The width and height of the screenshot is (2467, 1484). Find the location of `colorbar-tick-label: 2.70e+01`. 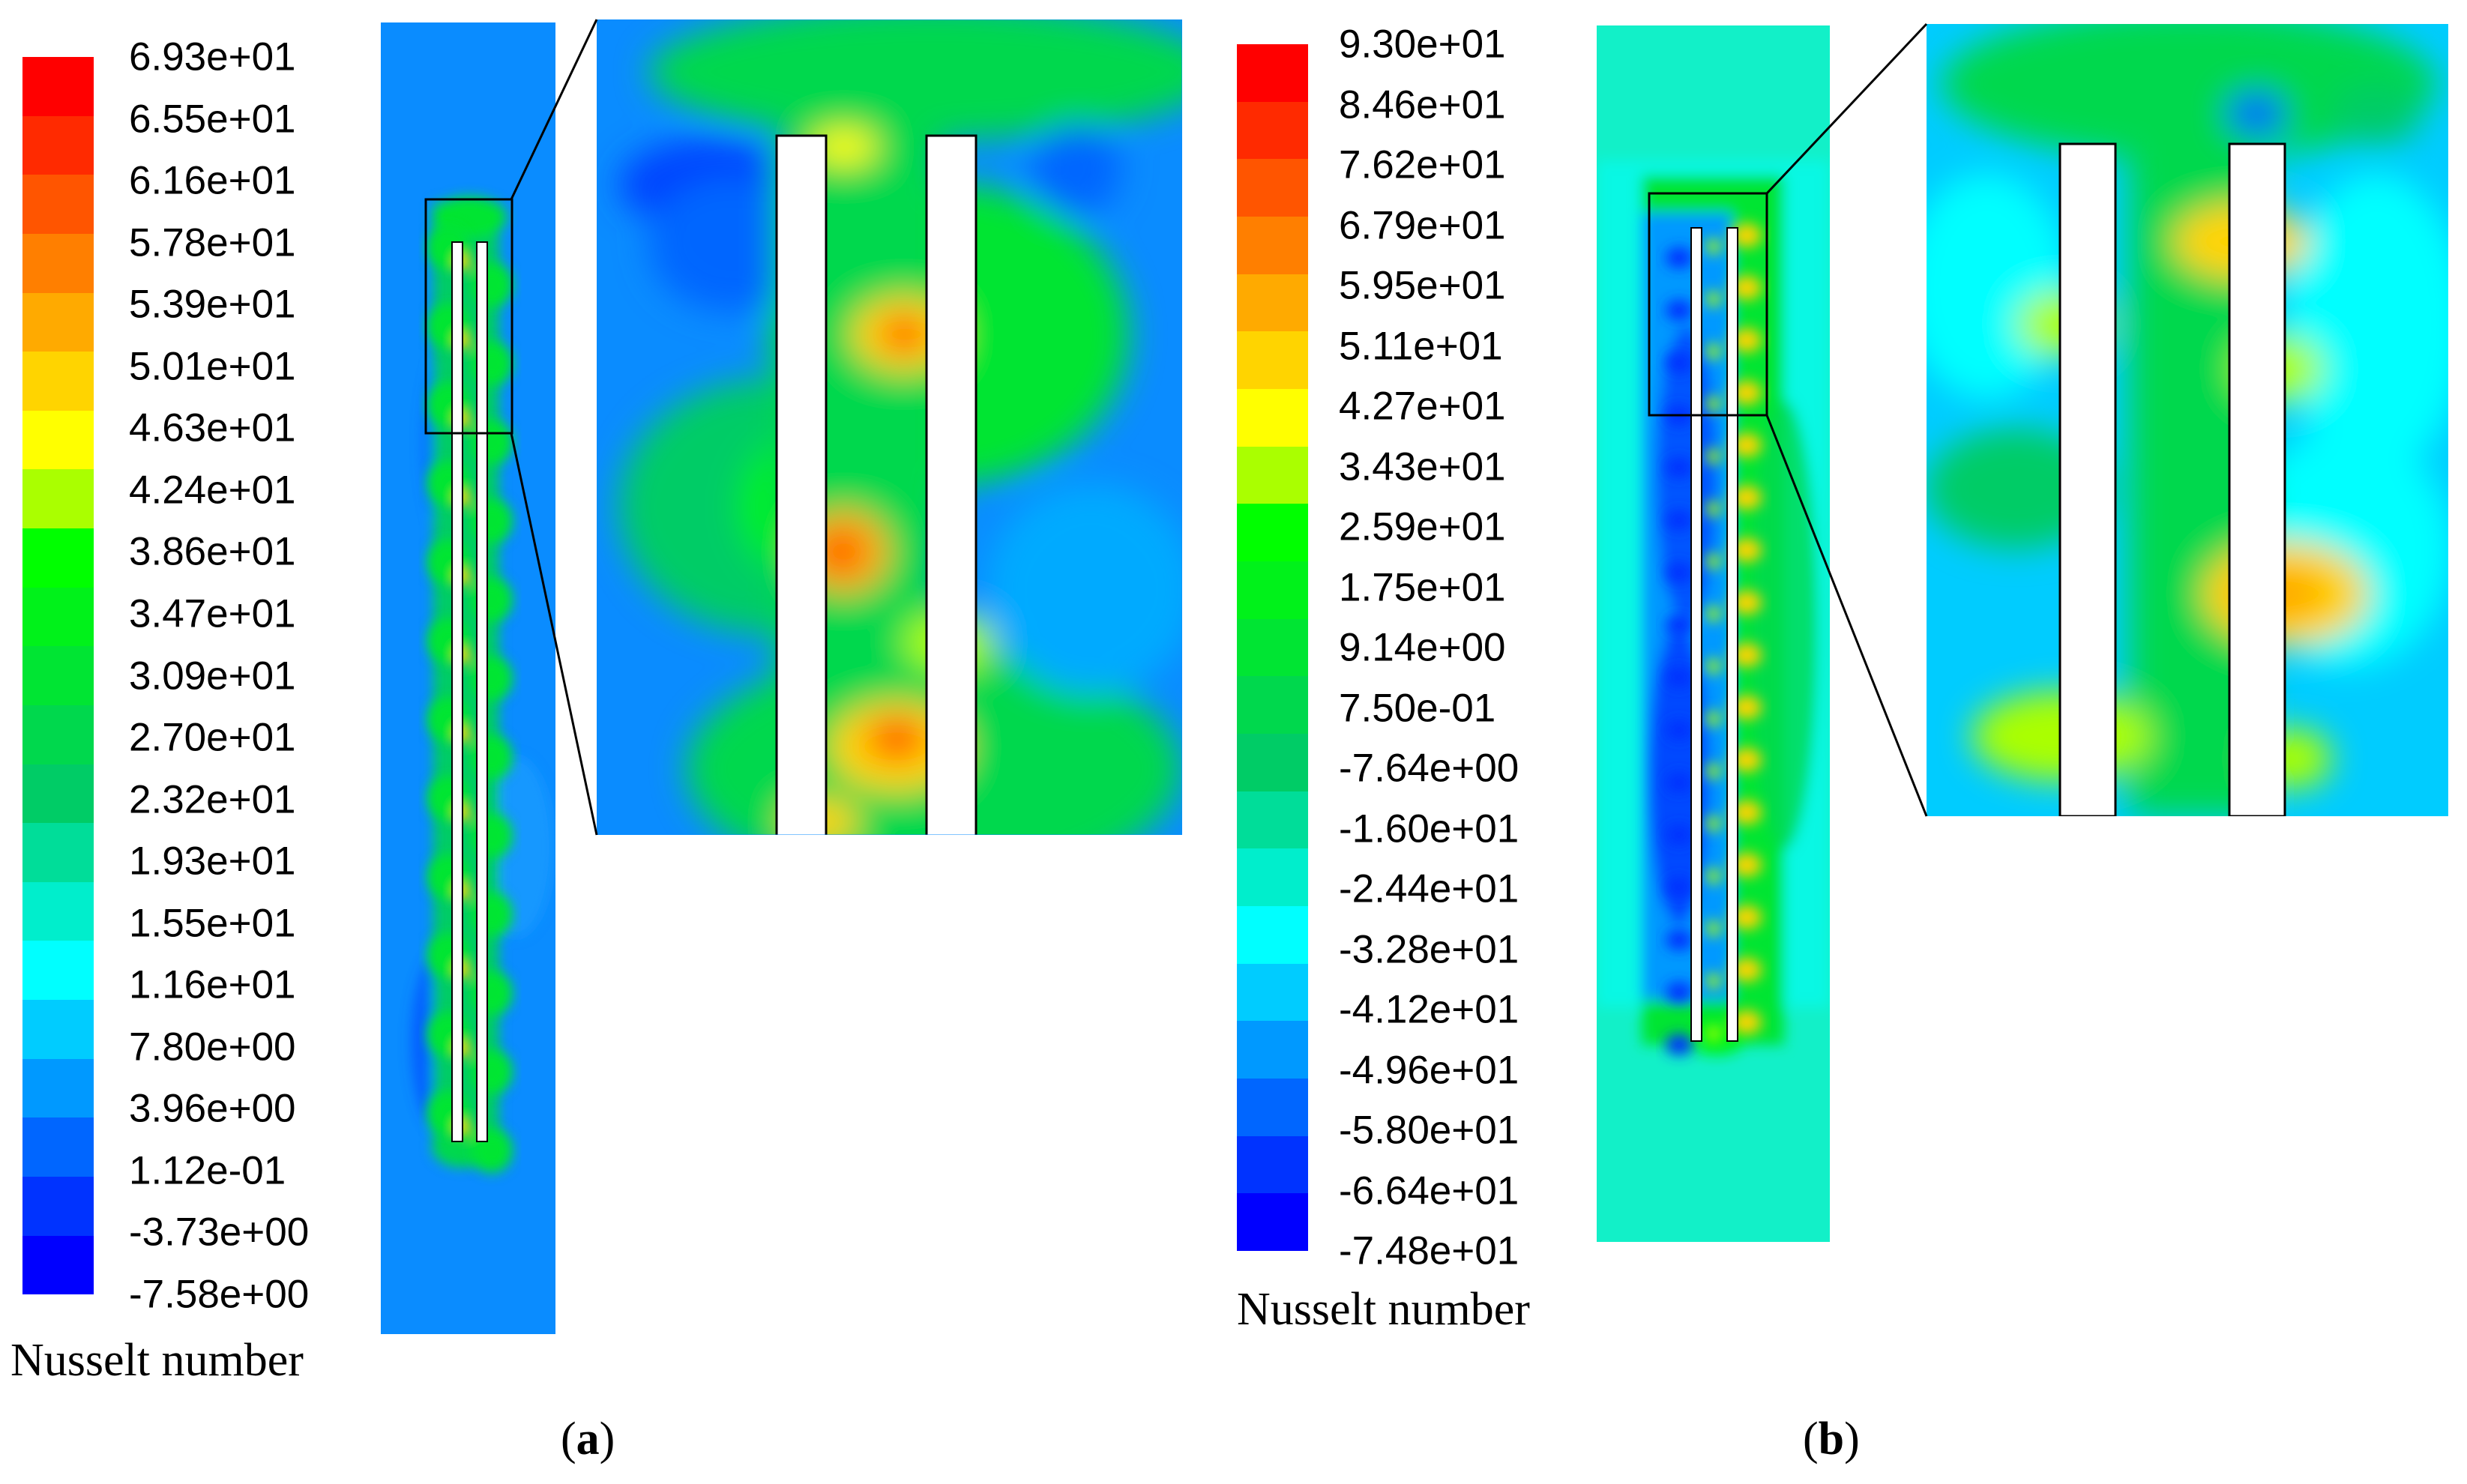

colorbar-tick-label: 2.70e+01 is located at coordinates (212, 738).